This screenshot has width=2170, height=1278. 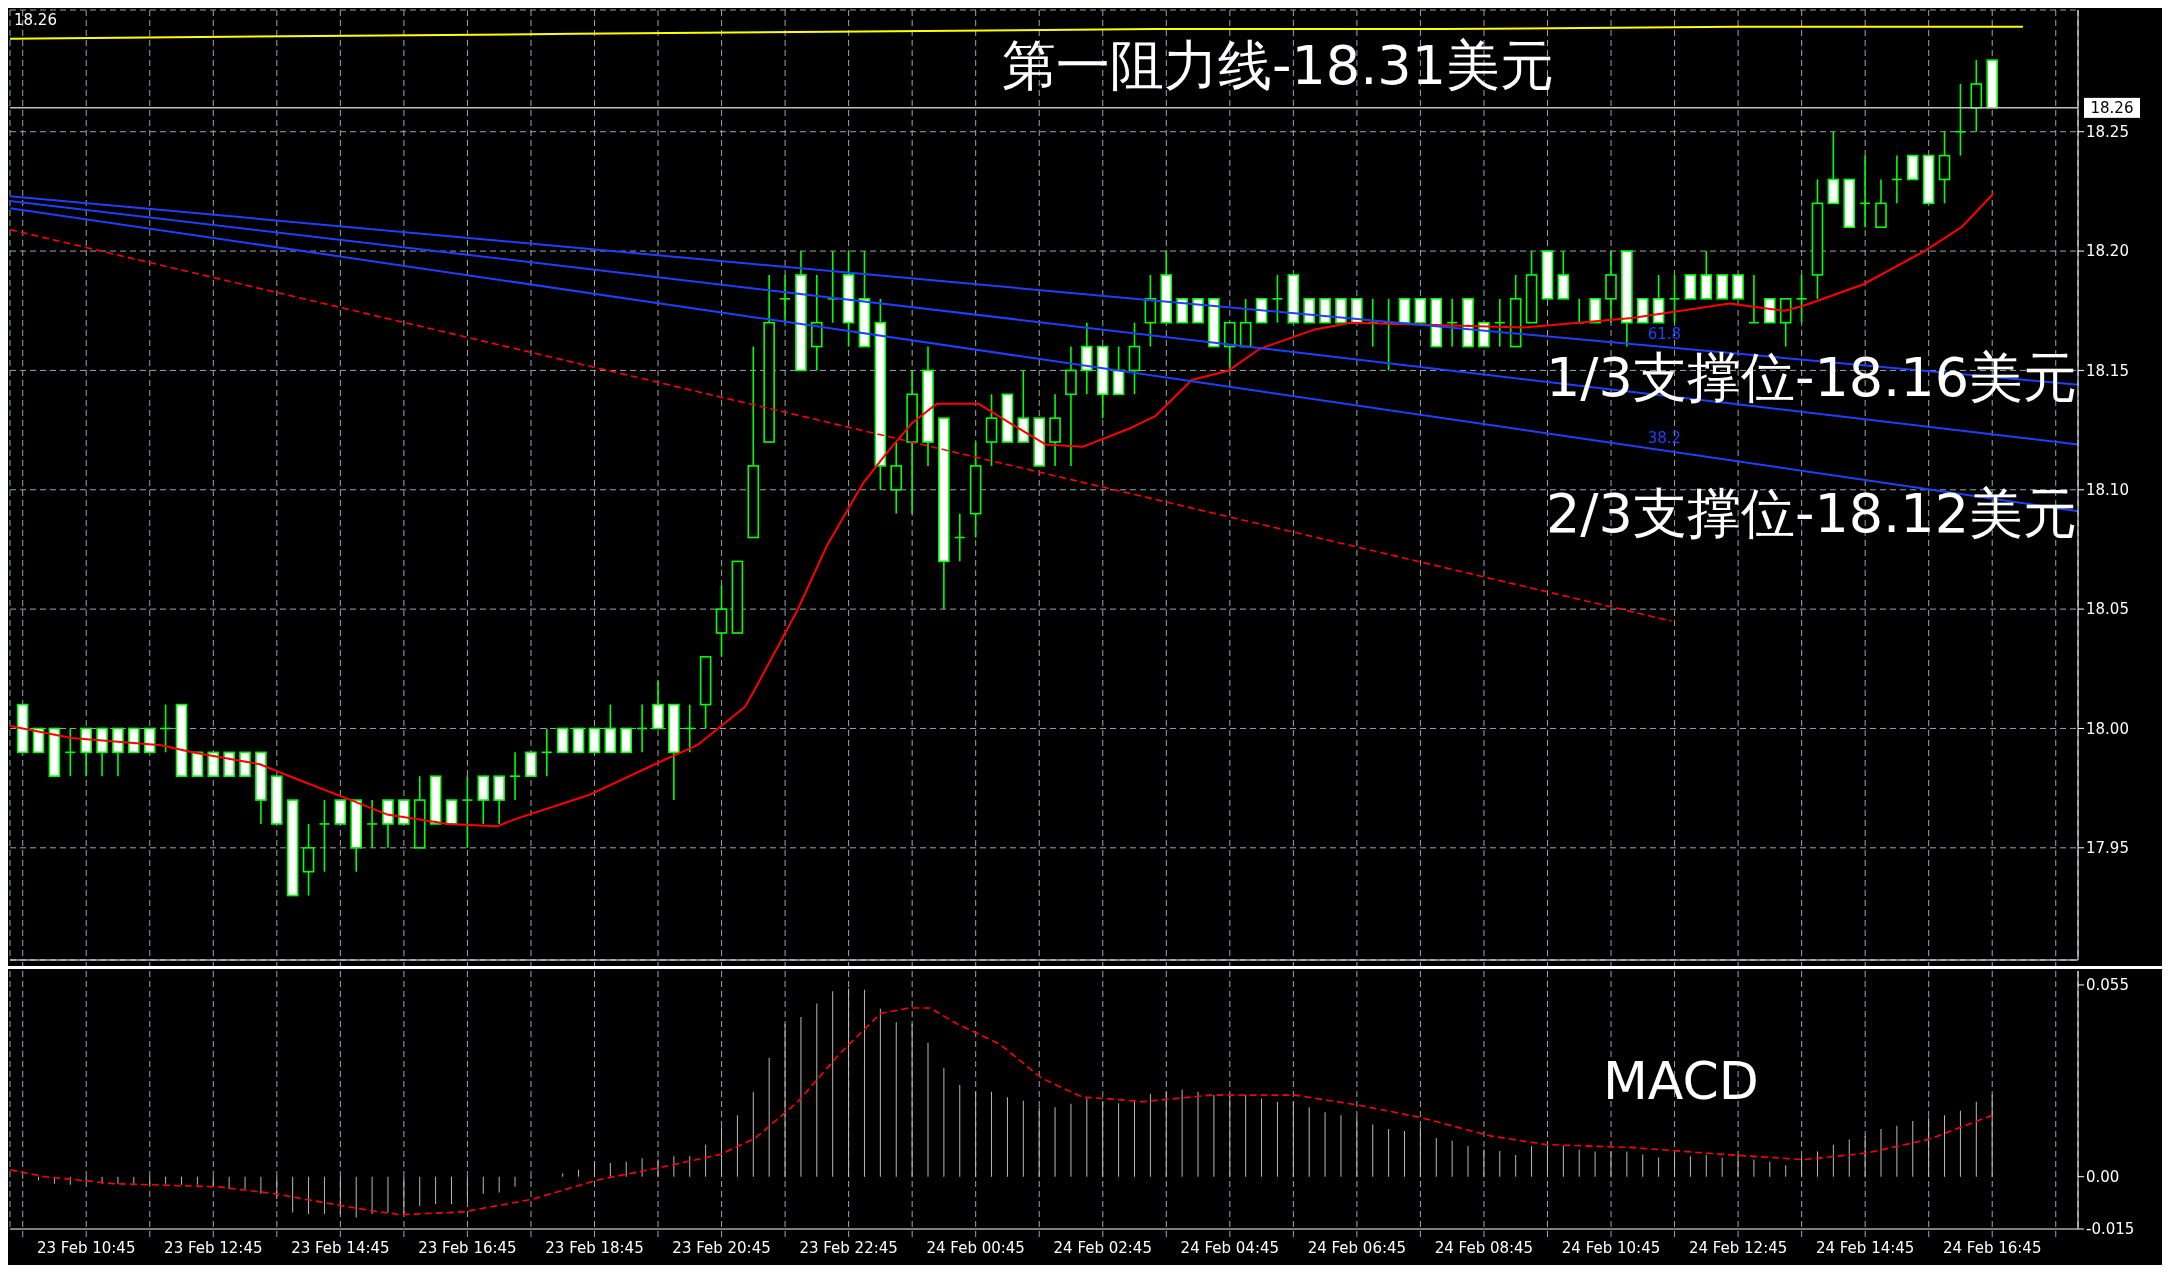 What do you see at coordinates (2112, 107) in the screenshot?
I see `ref-line-label: 18.26` at bounding box center [2112, 107].